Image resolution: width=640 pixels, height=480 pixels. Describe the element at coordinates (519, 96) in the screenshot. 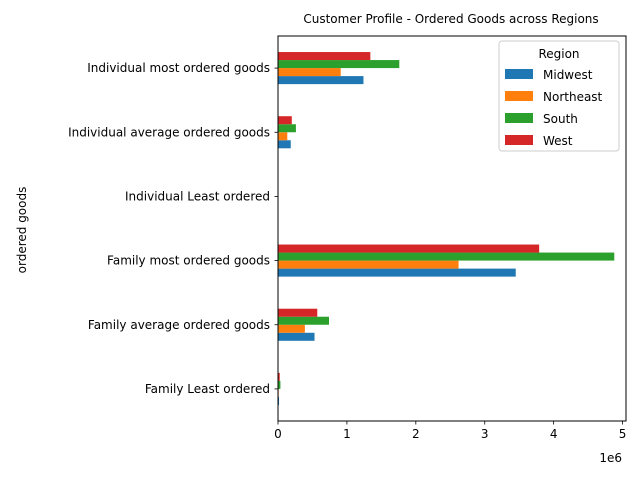

I see `legend-swatch-northeast` at that location.